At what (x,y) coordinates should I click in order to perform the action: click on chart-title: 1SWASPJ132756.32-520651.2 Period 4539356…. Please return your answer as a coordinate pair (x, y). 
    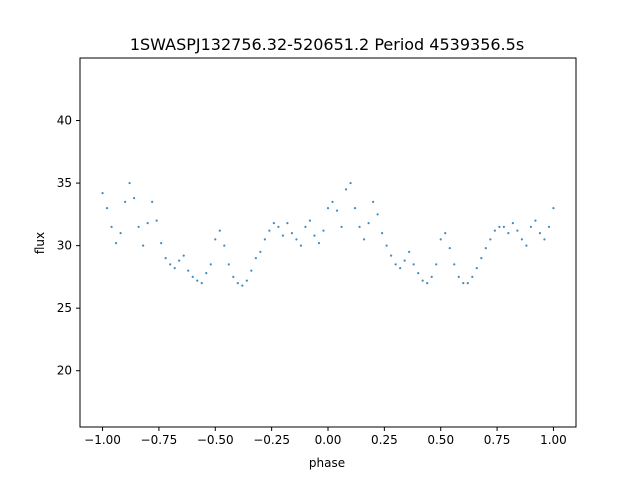
    Looking at the image, I should click on (327, 44).